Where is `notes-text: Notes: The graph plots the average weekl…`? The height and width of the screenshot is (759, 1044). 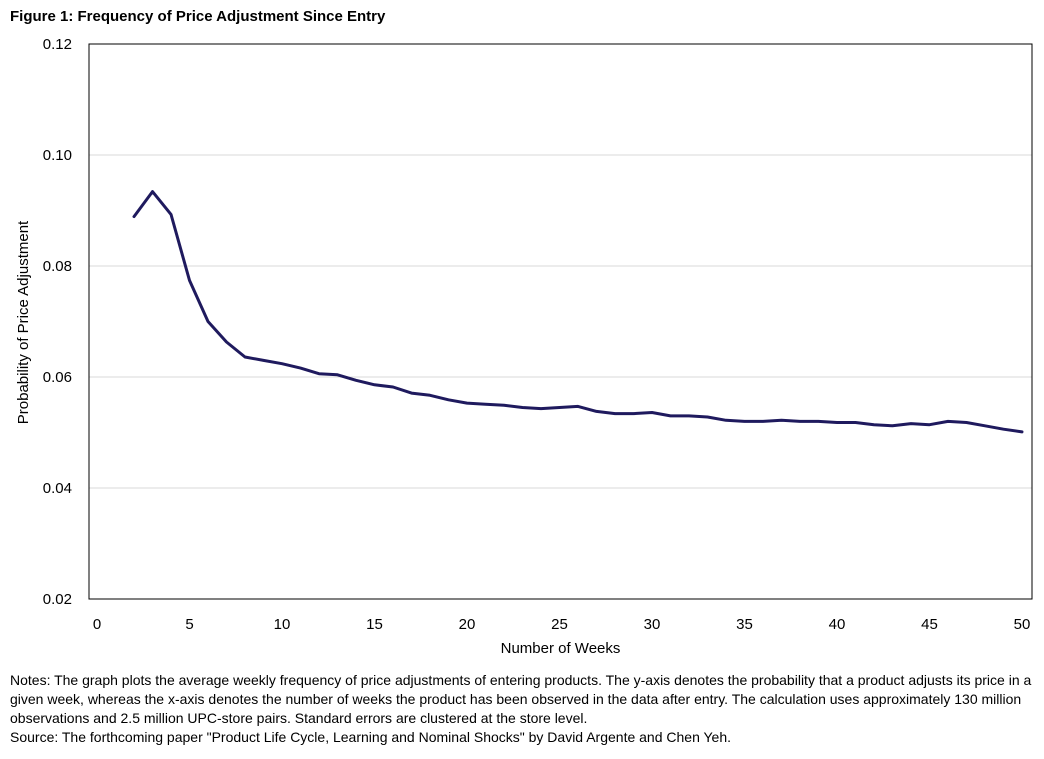
notes-text: Notes: The graph plots the average weekl… is located at coordinates (521, 699).